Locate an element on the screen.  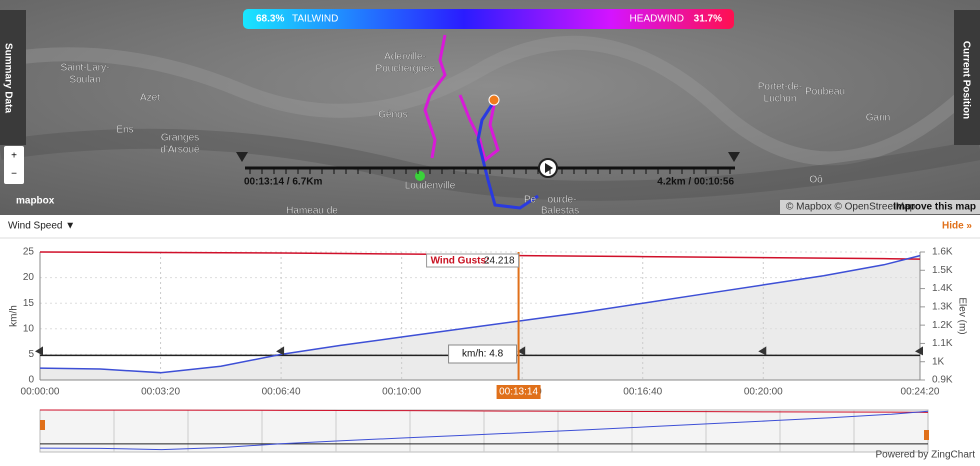
y2-tick-label: 1K is located at coordinates (938, 361).